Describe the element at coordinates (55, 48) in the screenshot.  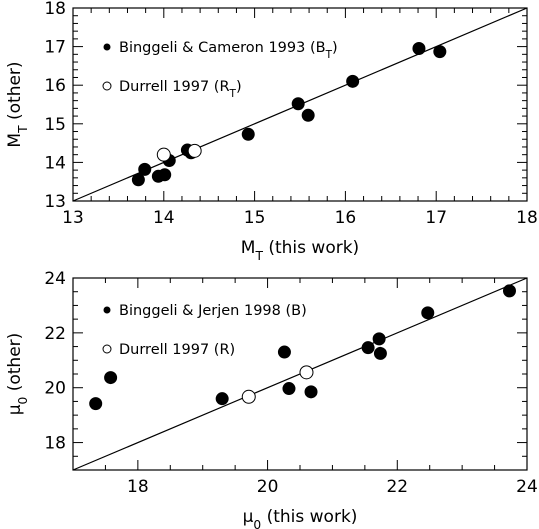
I see `y-tick-label: 17` at that location.